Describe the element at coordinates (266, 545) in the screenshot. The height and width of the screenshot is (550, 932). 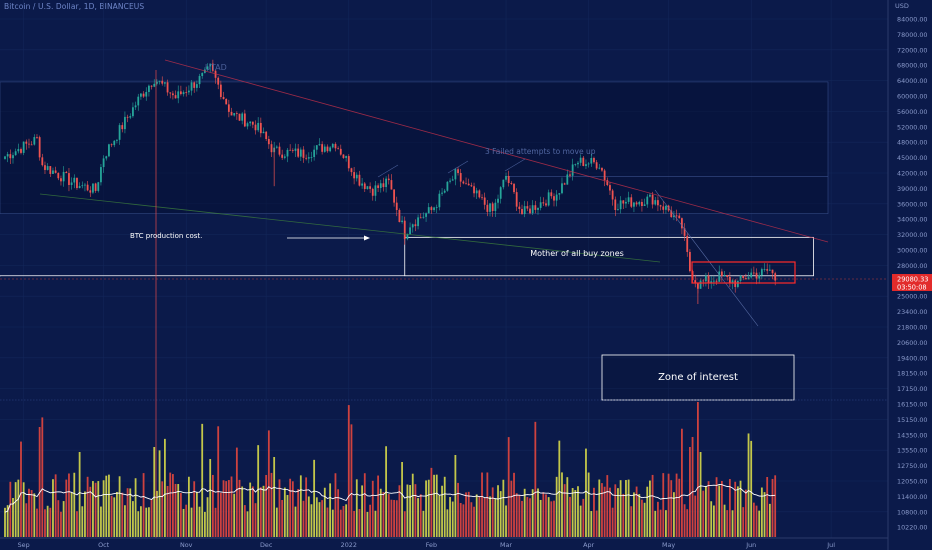
I see `time-tick-label: Dec` at that location.